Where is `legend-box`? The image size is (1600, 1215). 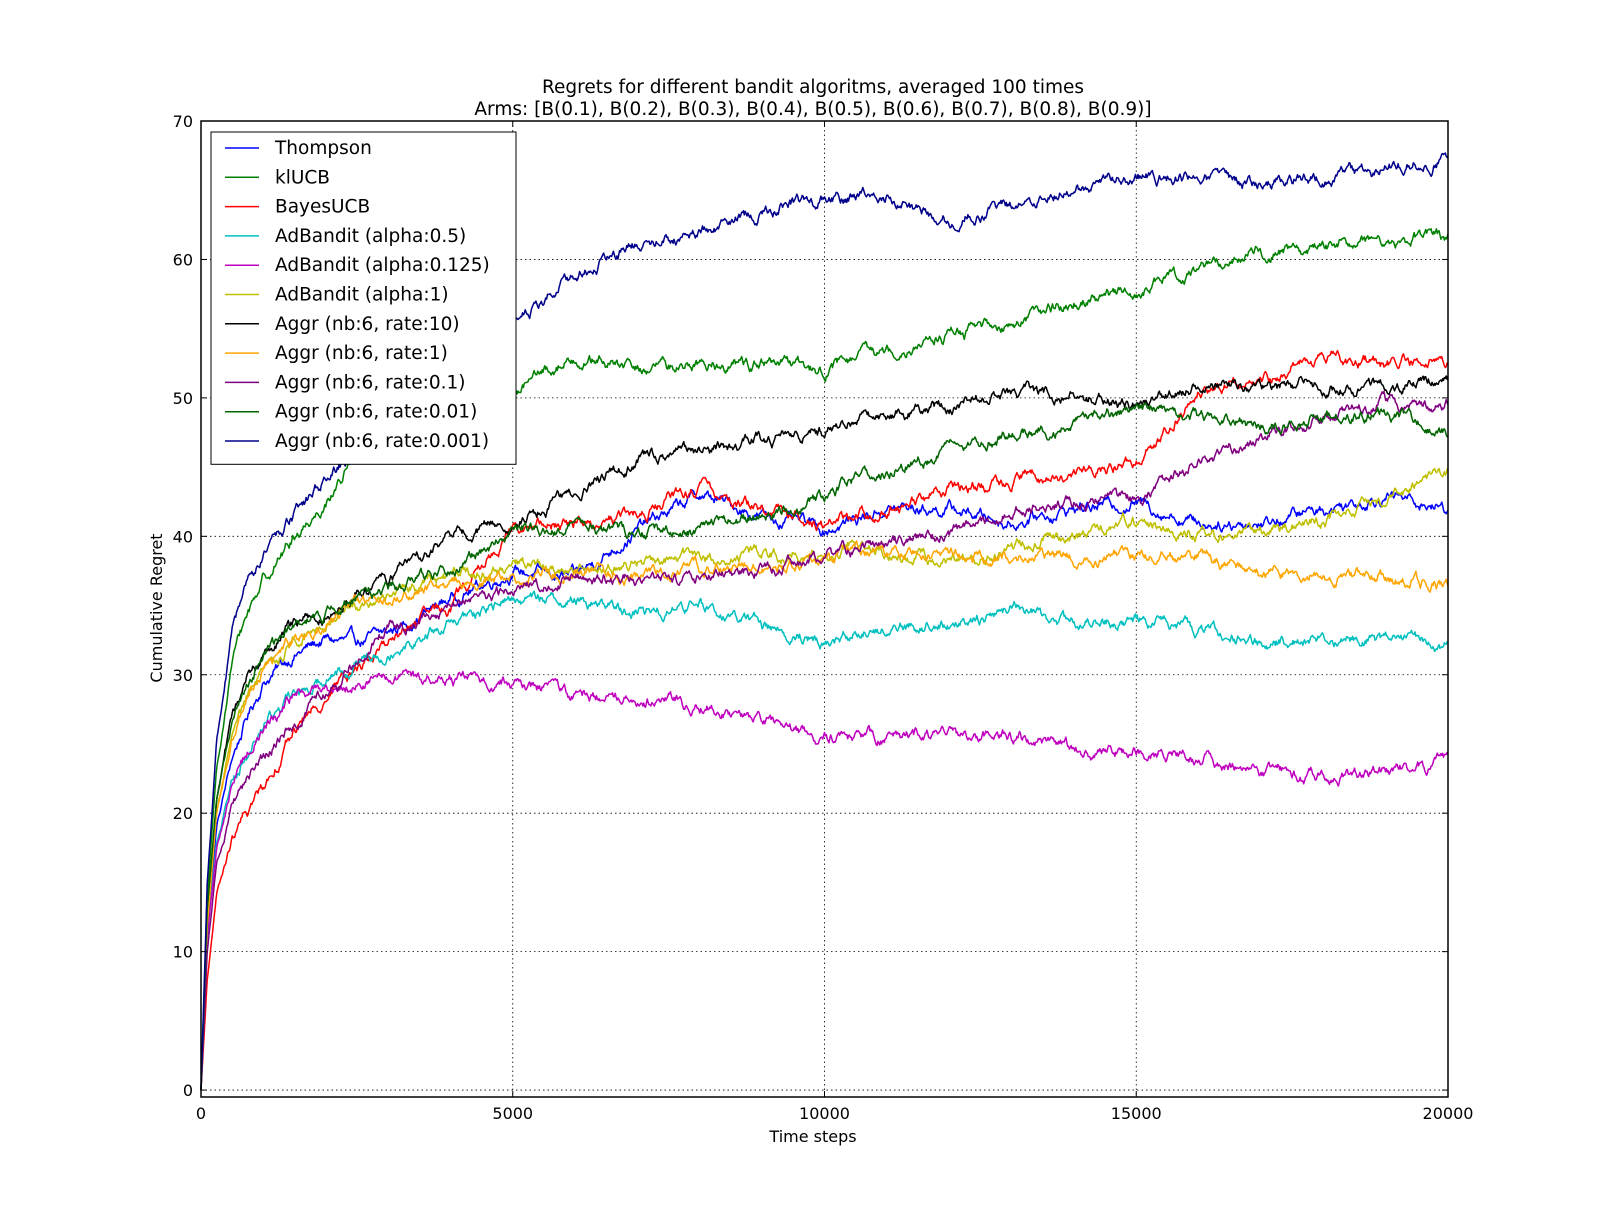 legend-box is located at coordinates (363, 298).